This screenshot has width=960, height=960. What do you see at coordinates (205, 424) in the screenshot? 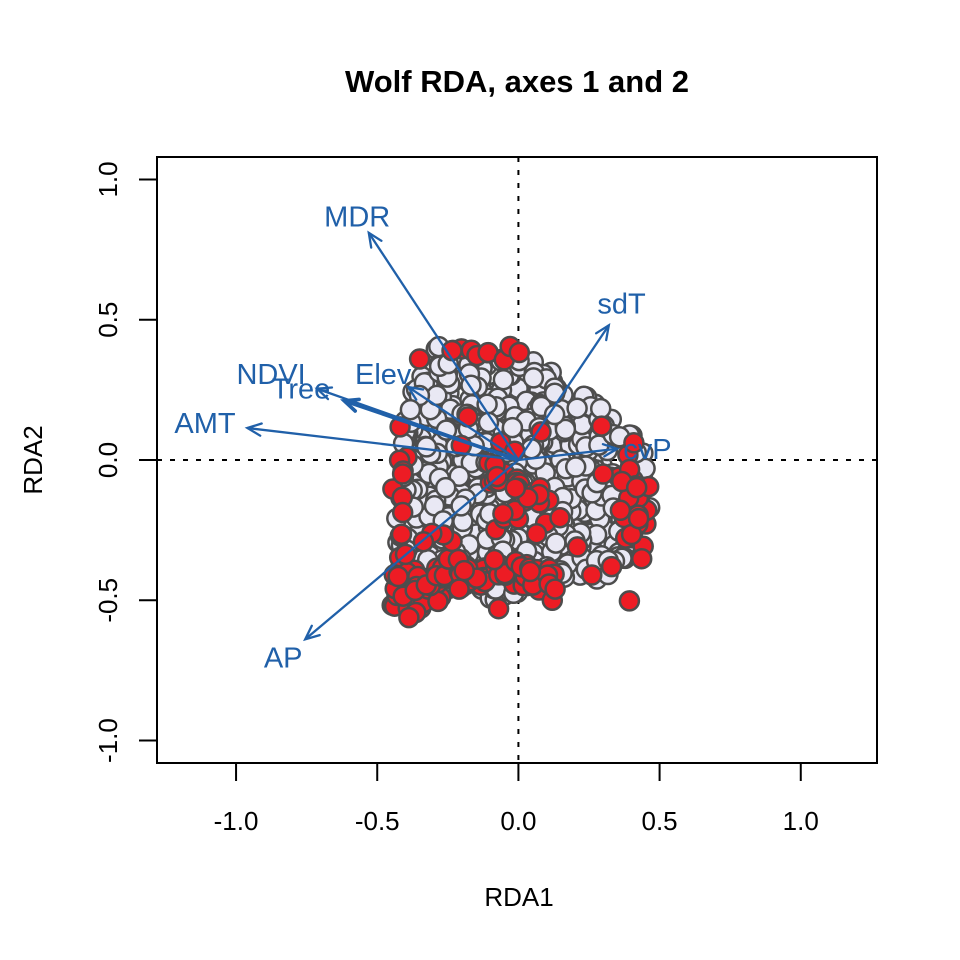
I see `arrow-label-AMT: AMT` at bounding box center [205, 424].